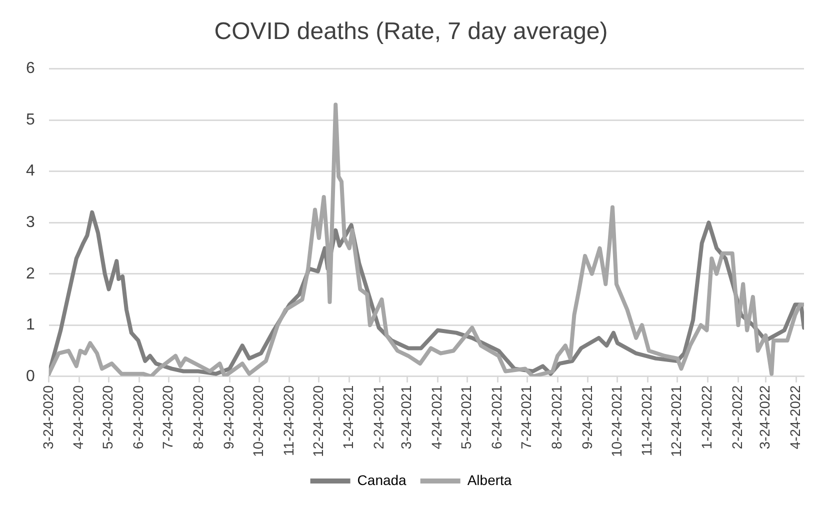 Image resolution: width=824 pixels, height=510 pixels. Describe the element at coordinates (78, 417) in the screenshot. I see `x-tick-label: 4-24-2020` at that location.